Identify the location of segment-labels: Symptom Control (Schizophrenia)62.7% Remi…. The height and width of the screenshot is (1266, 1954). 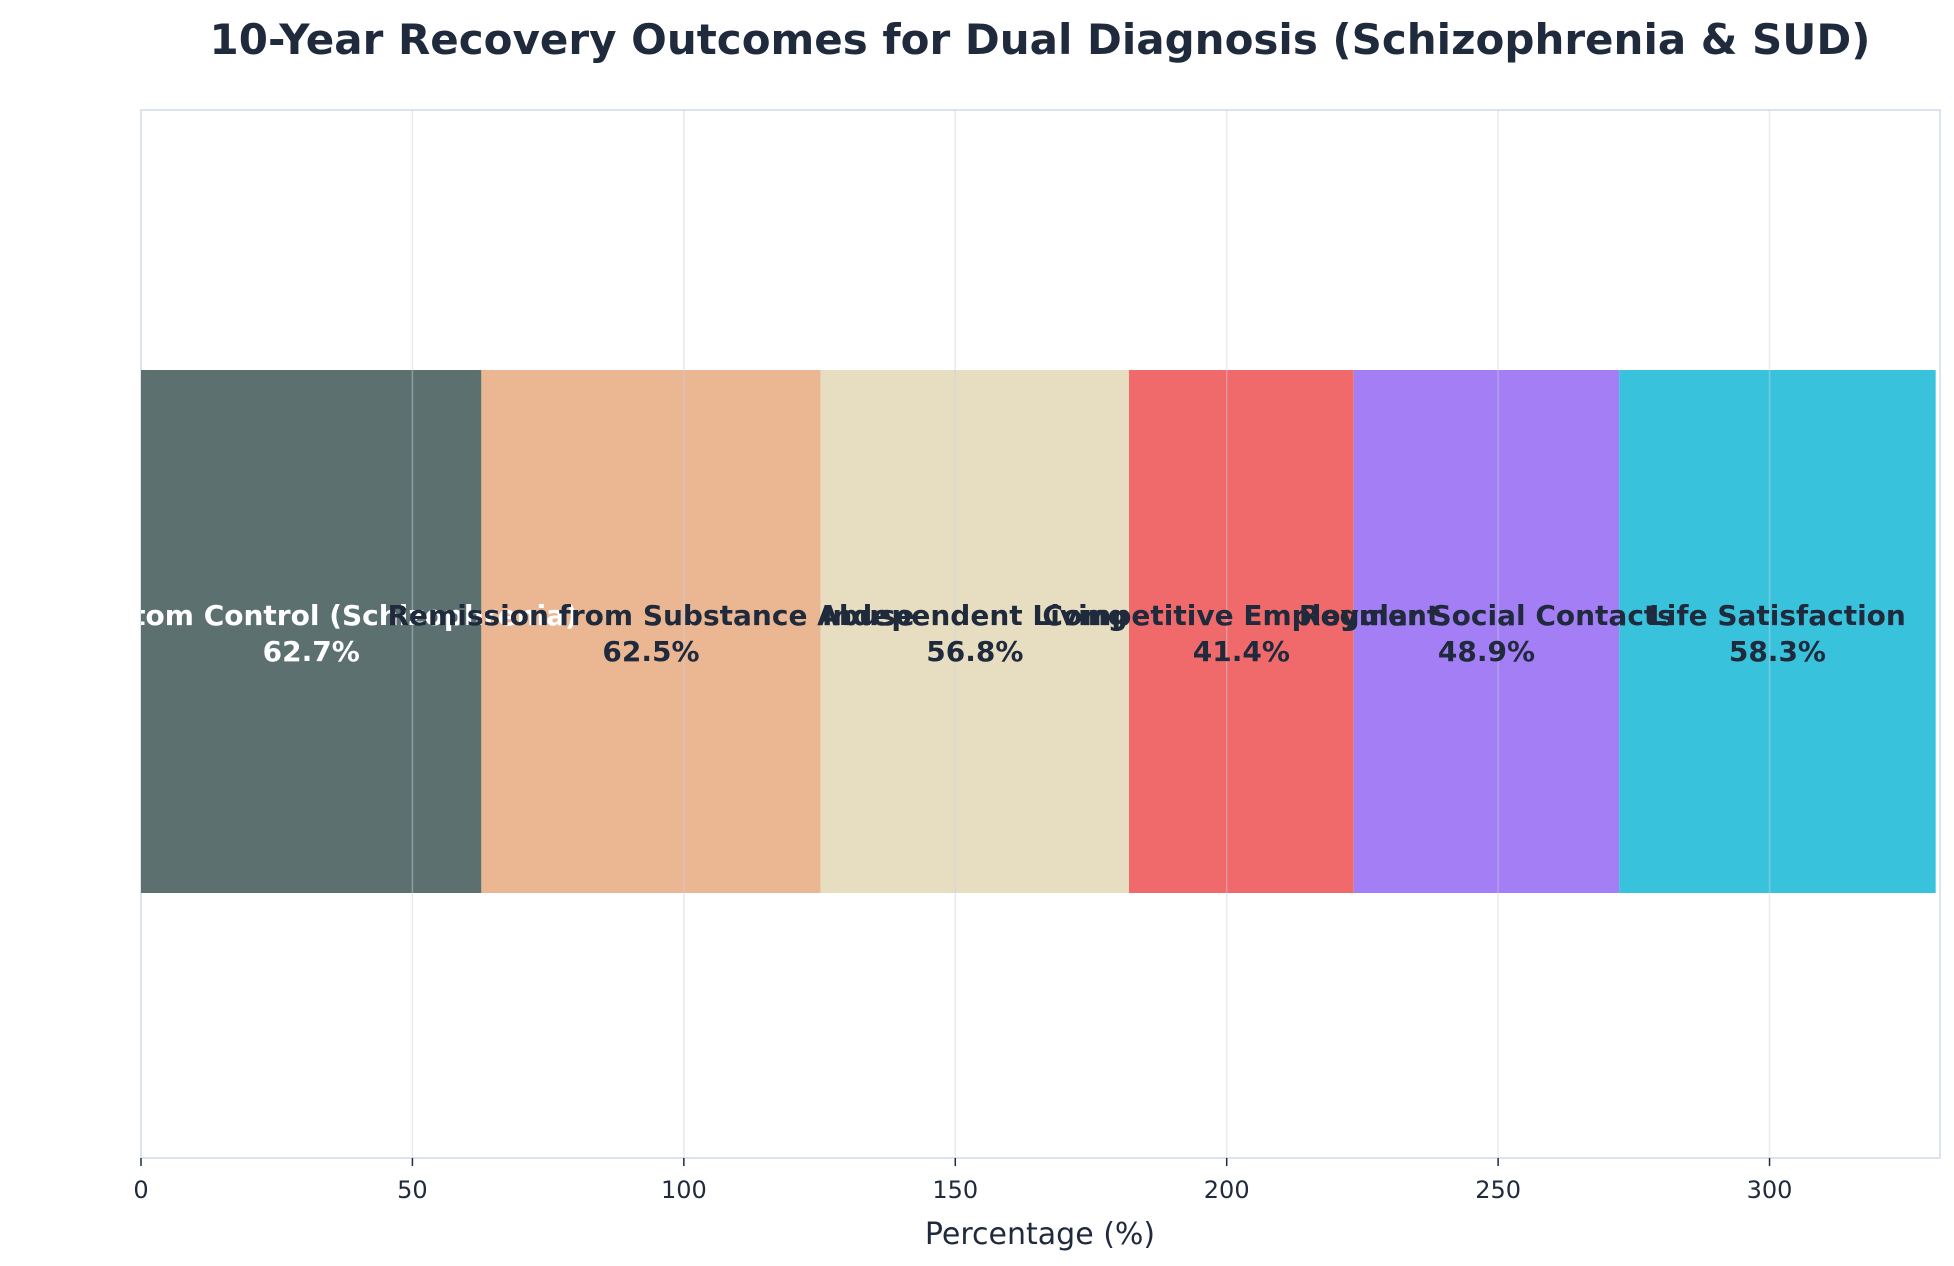
(975, 633).